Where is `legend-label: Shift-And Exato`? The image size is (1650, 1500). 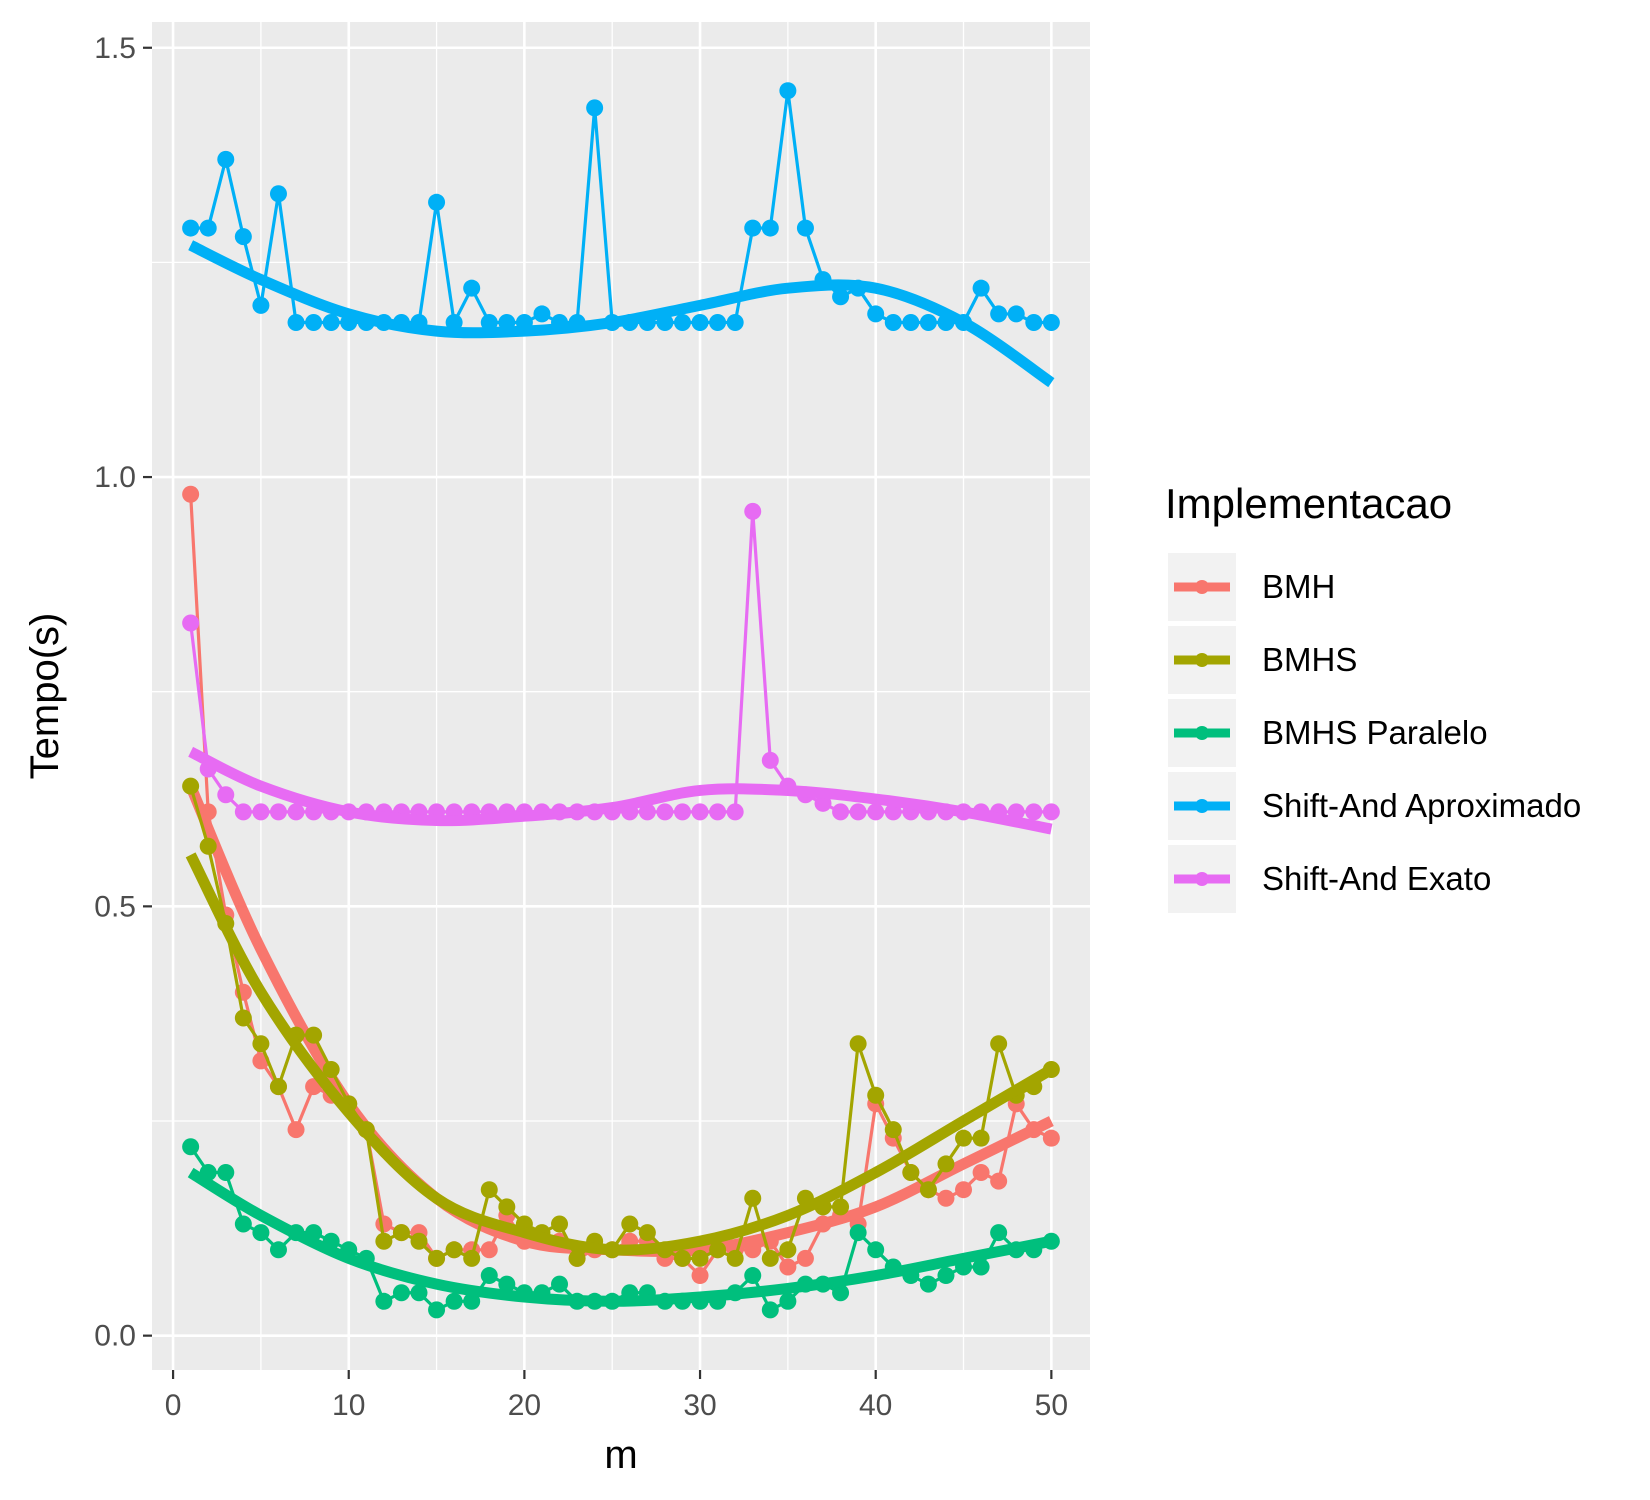 legend-label: Shift-And Exato is located at coordinates (1376, 878).